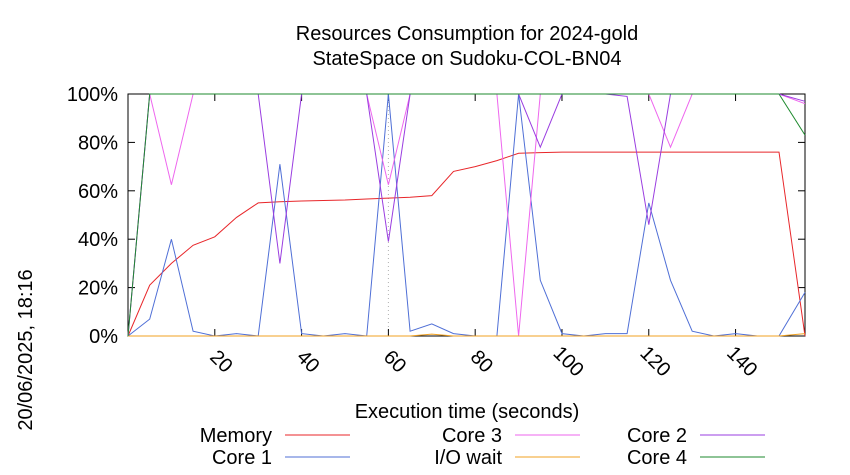  I want to click on x-tick-label: 80, so click(481, 361).